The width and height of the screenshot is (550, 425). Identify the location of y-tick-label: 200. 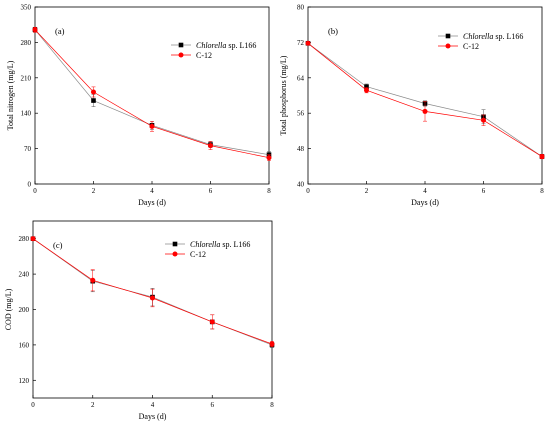
(24, 310).